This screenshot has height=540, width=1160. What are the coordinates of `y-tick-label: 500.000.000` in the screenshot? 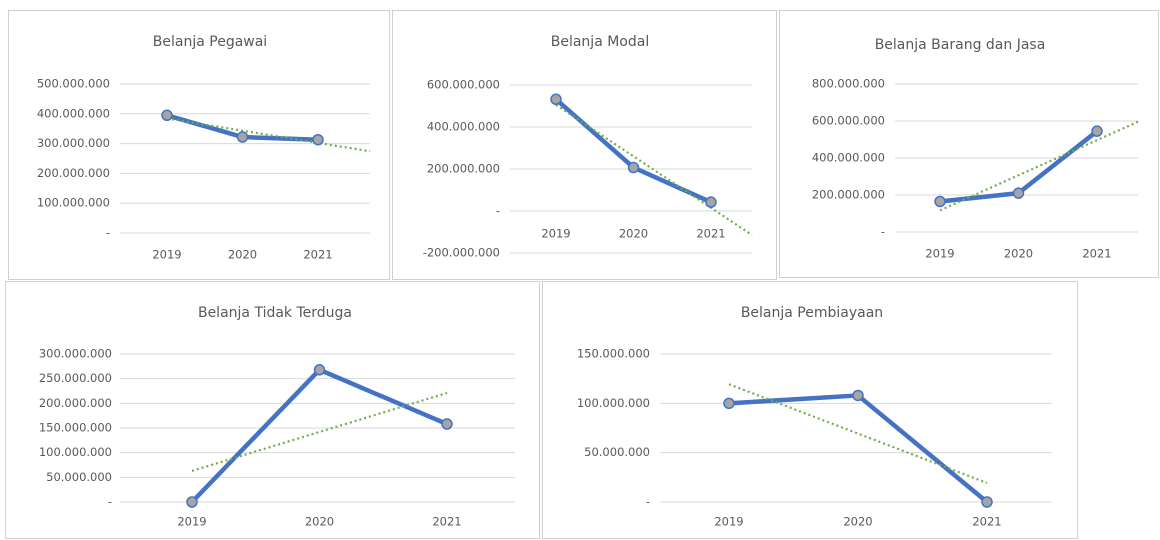 It's located at (73, 84).